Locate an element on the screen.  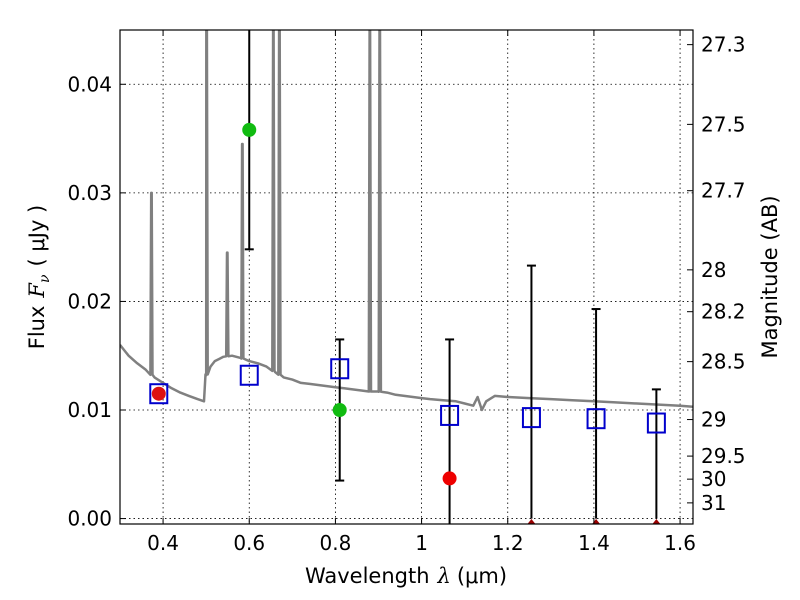
mag-tick-label: 29 is located at coordinates (713, 420).